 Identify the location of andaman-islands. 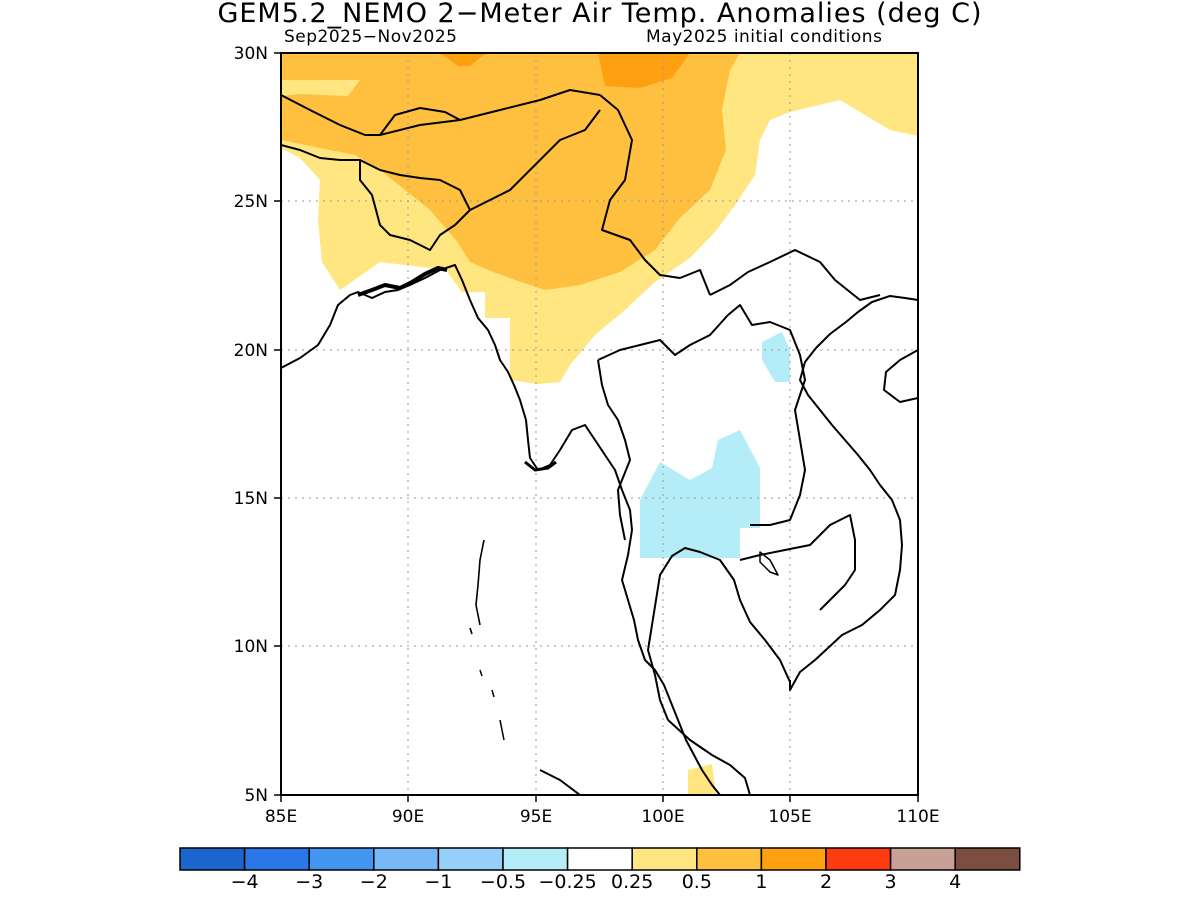
(477, 587).